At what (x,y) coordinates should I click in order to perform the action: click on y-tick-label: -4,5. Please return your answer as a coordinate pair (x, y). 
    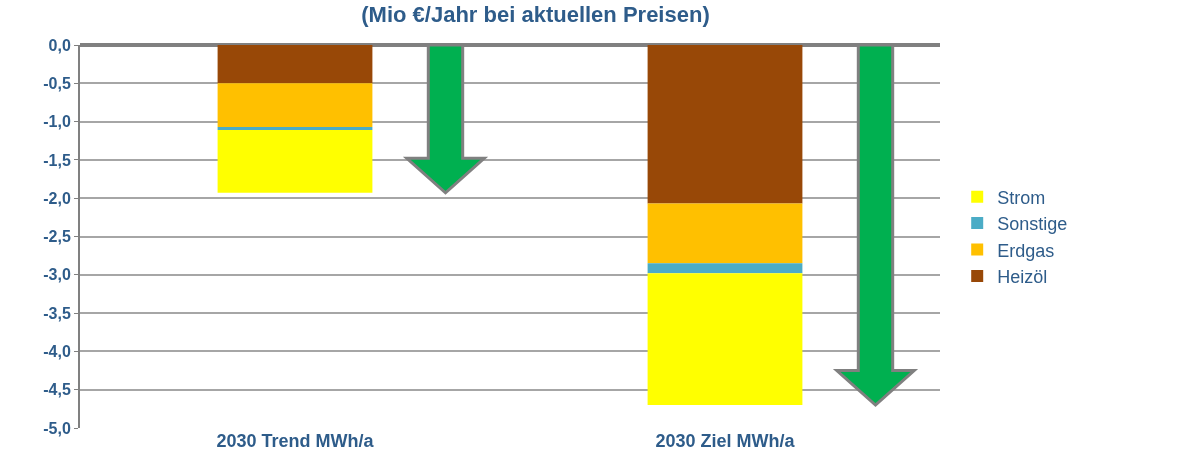
    Looking at the image, I should click on (57, 390).